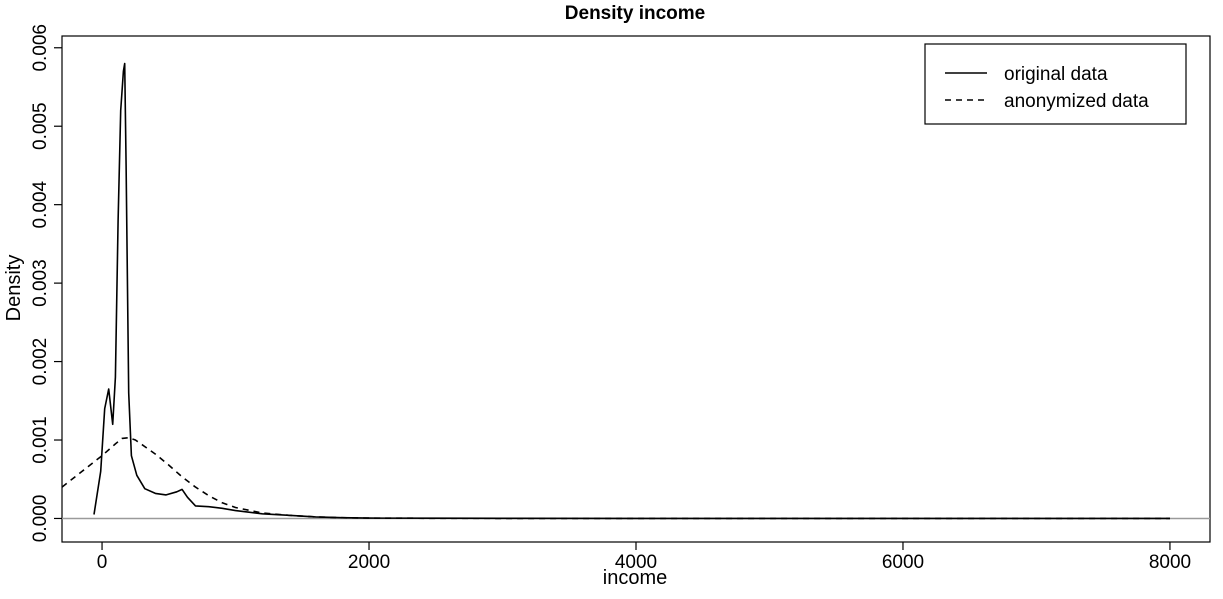 The width and height of the screenshot is (1223, 599). What do you see at coordinates (635, 13) in the screenshot?
I see `chart-title: Density income` at bounding box center [635, 13].